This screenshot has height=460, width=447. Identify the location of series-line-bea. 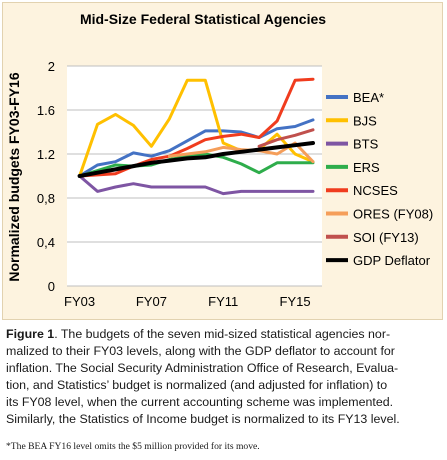
(196, 148).